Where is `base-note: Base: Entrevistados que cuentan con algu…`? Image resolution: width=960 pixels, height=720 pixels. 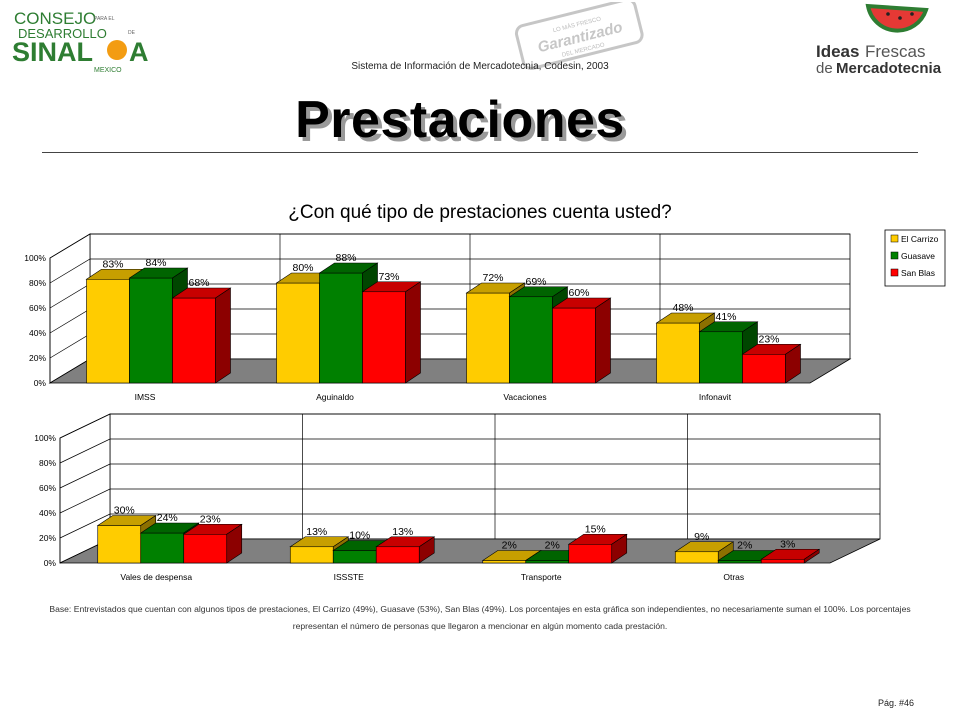 base-note: Base: Entrevistados que cuentan con algu… is located at coordinates (480, 618).